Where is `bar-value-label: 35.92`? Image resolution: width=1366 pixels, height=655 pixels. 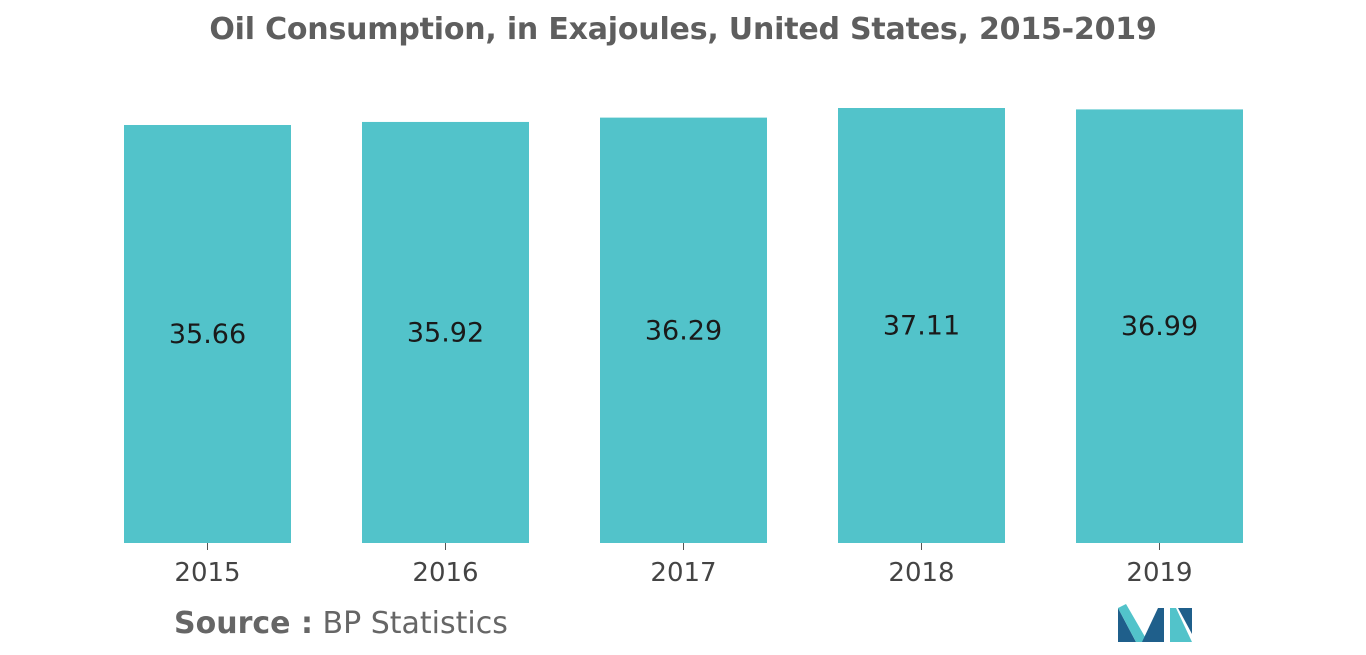 bar-value-label: 35.92 is located at coordinates (445, 332).